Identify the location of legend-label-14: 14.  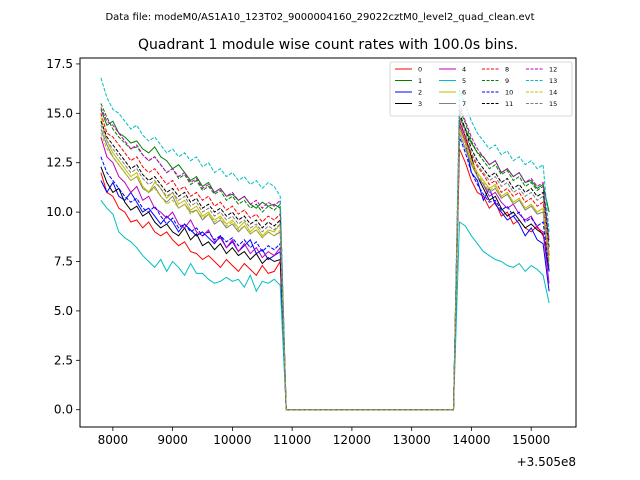
(553, 93).